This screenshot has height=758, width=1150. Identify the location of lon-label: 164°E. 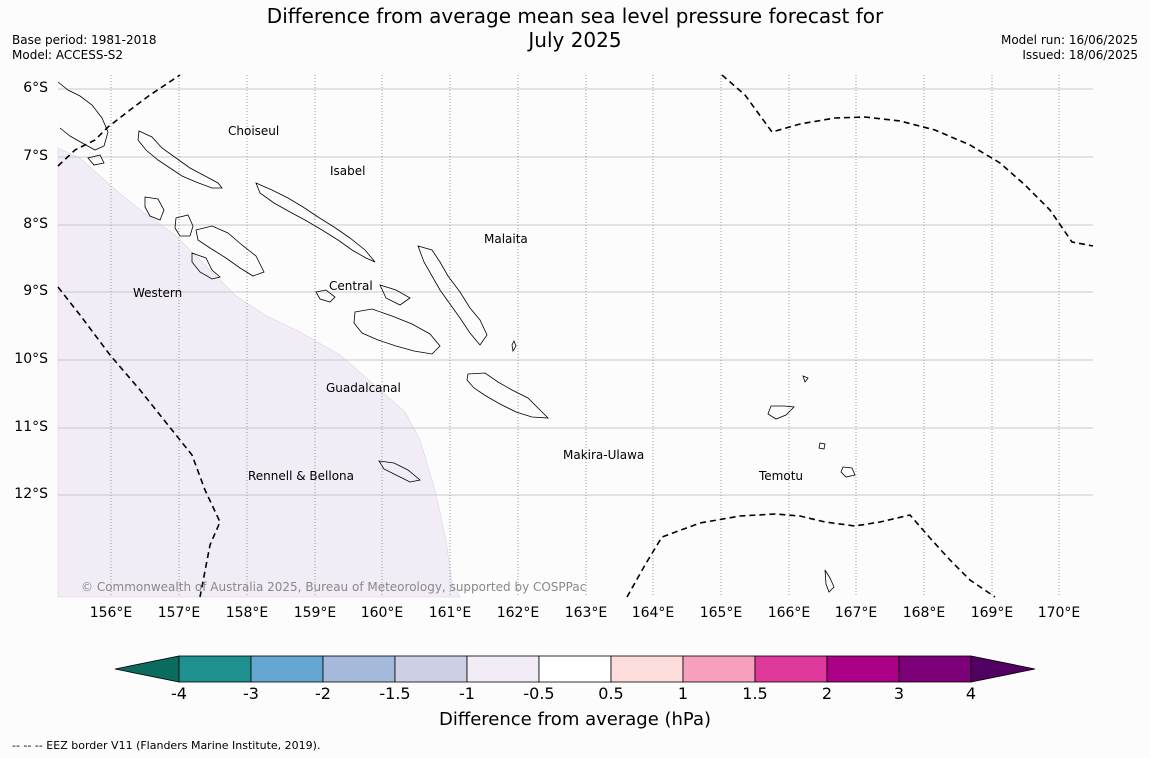
(653, 613).